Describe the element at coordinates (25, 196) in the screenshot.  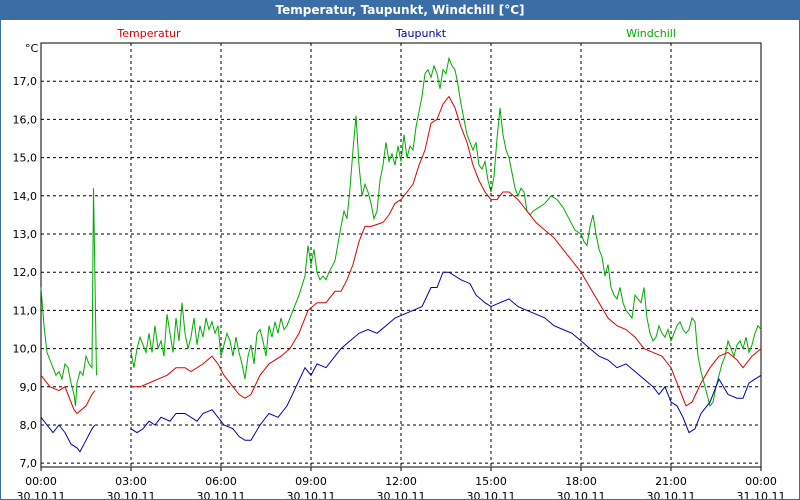
I see `y-tick-label: 14,0` at that location.